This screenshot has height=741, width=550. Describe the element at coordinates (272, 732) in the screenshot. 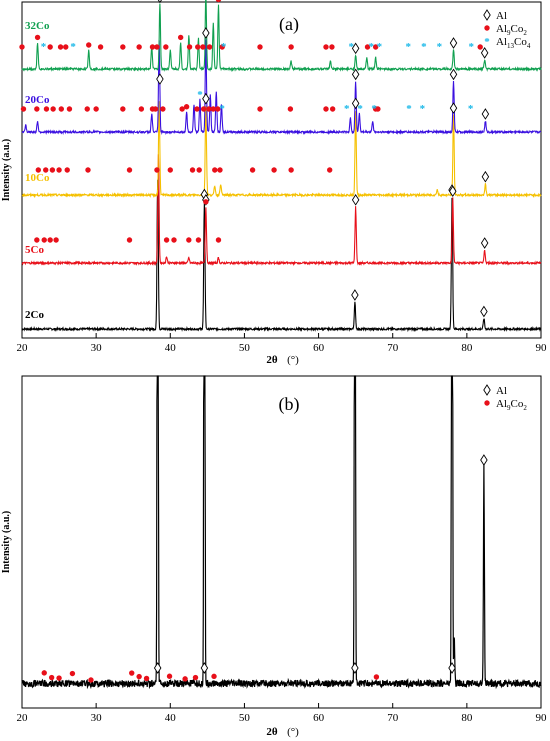

I see `panel-b-xlabel-main: 2θ` at that location.